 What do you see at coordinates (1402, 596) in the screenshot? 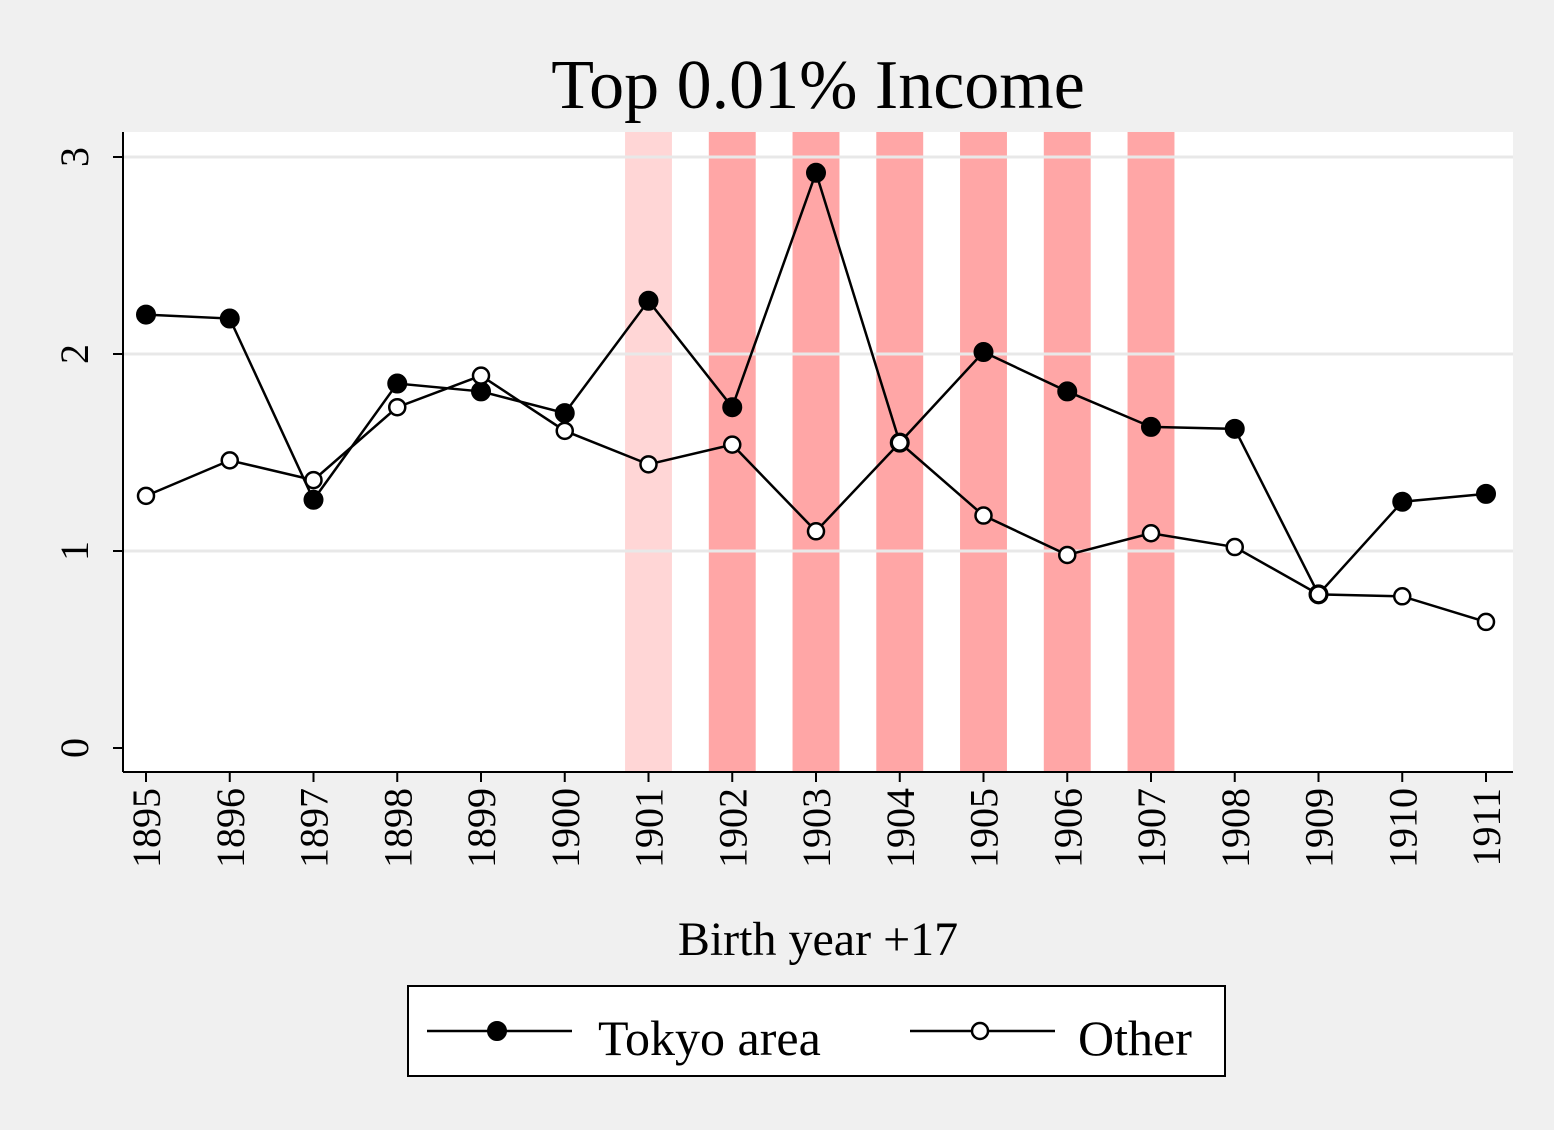
I see `data-point-1-1910` at bounding box center [1402, 596].